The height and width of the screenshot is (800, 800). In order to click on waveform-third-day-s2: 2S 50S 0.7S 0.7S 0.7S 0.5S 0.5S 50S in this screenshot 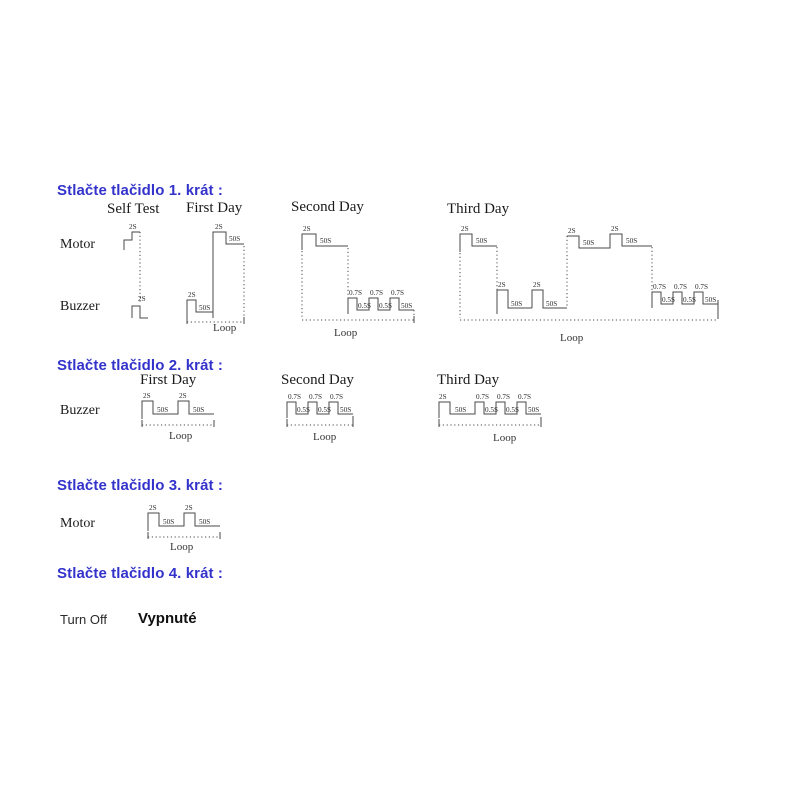, I will do `click(490, 410)`.